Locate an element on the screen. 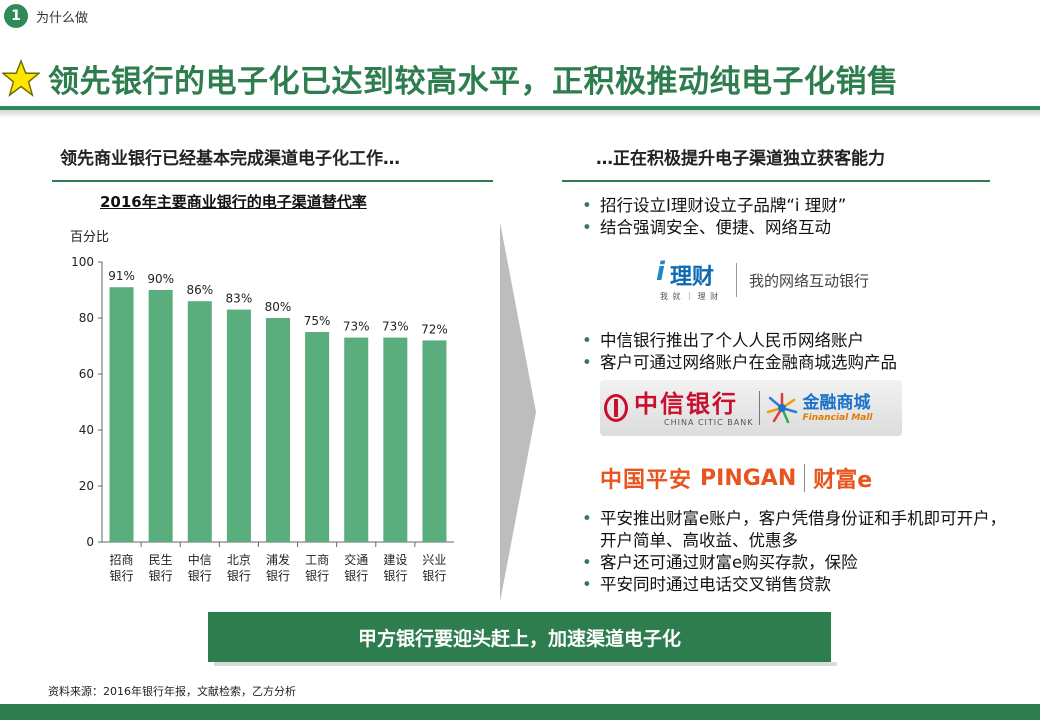 The width and height of the screenshot is (1040, 720). chart-unit-label: 百分比 is located at coordinates (90, 237).